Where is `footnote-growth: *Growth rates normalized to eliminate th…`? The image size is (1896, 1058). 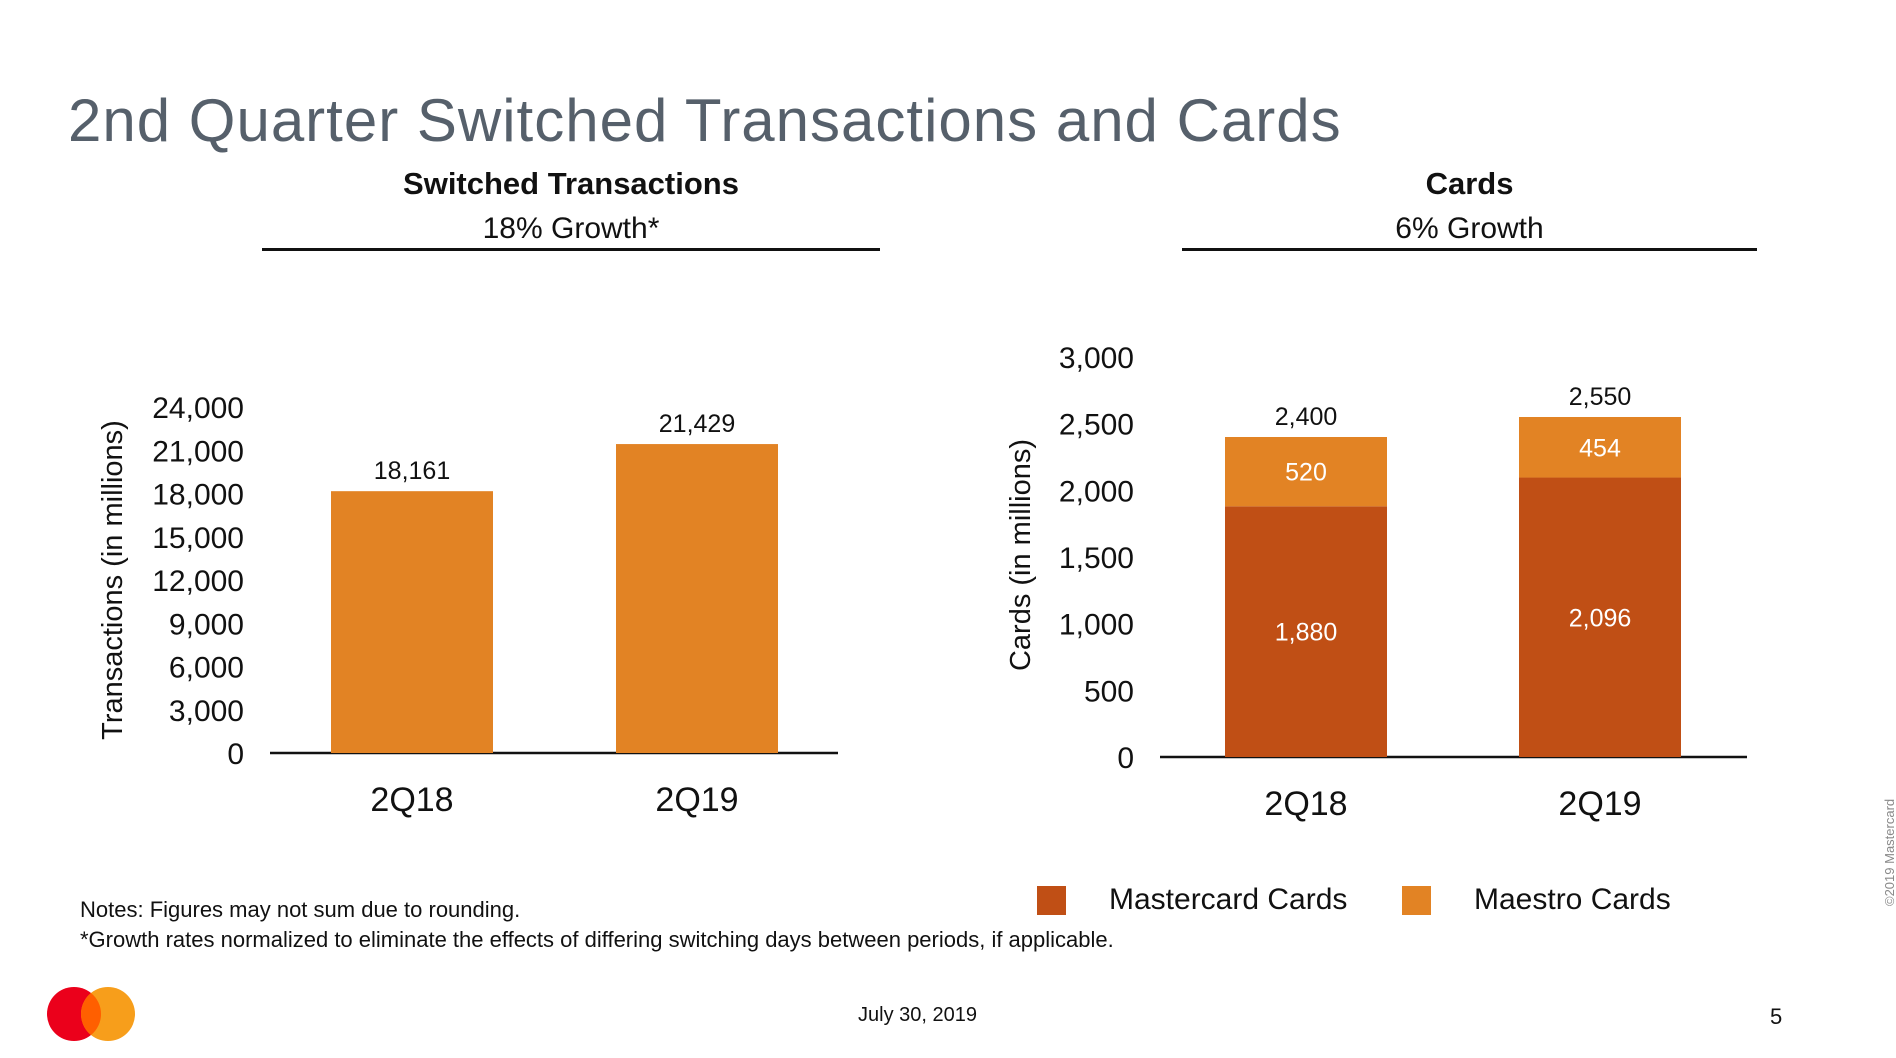 footnote-growth: *Growth rates normalized to eliminate th… is located at coordinates (597, 939).